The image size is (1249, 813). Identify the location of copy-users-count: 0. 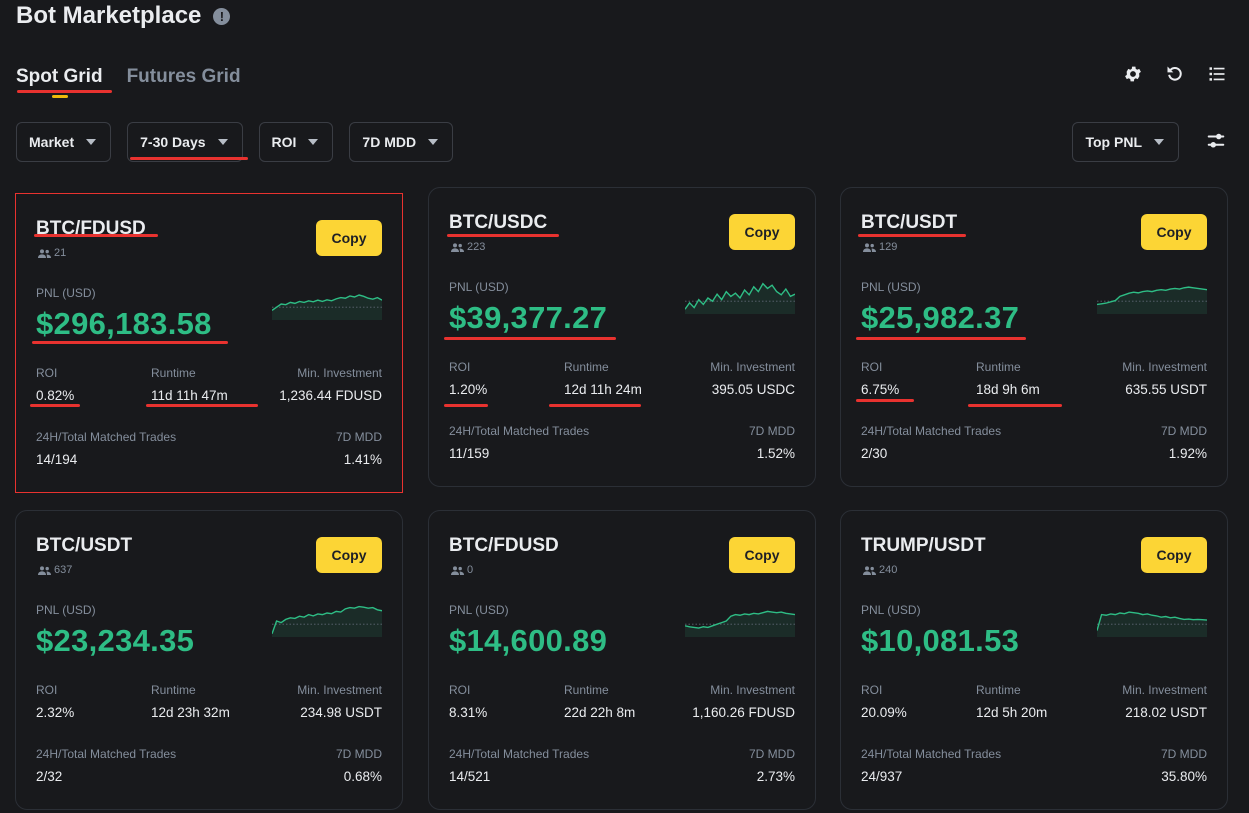
(470, 570).